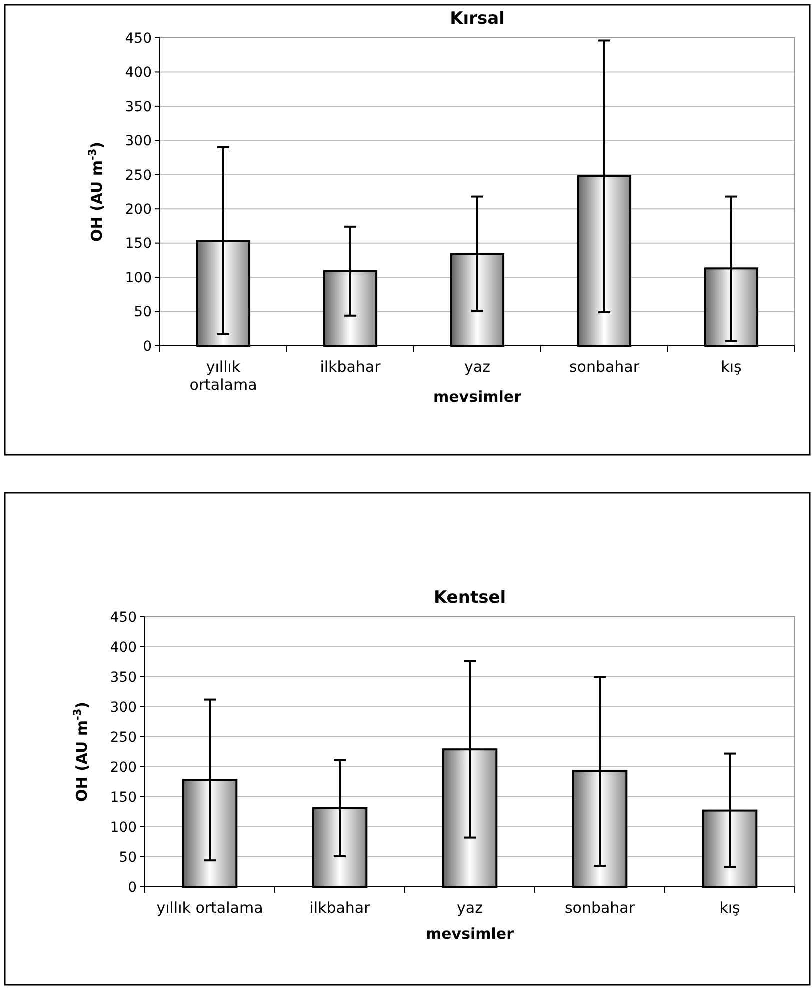 The image size is (812, 989). Describe the element at coordinates (470, 598) in the screenshot. I see `chart-title: Kentsel` at that location.